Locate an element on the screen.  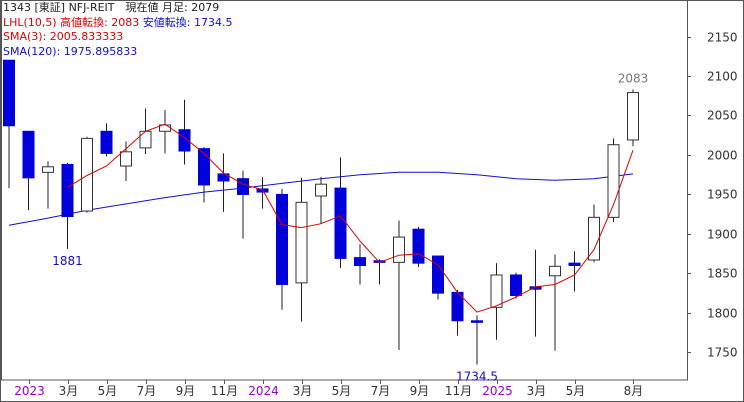
y-tick-label: 2100 is located at coordinates (722, 77).